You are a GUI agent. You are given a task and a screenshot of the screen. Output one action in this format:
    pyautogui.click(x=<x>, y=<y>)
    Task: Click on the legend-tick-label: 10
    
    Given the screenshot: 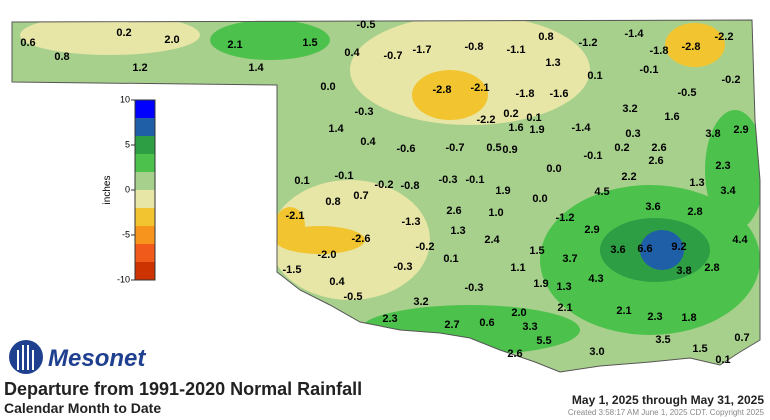 What is the action you would take?
    pyautogui.click(x=125, y=99)
    